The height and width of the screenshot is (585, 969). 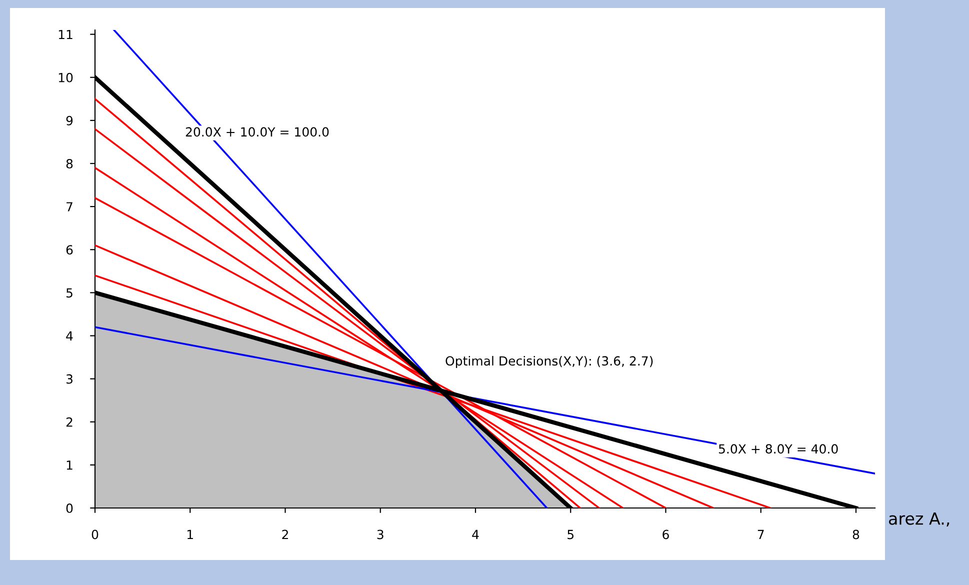 What do you see at coordinates (69, 163) in the screenshot?
I see `y-tick-label: 8` at bounding box center [69, 163].